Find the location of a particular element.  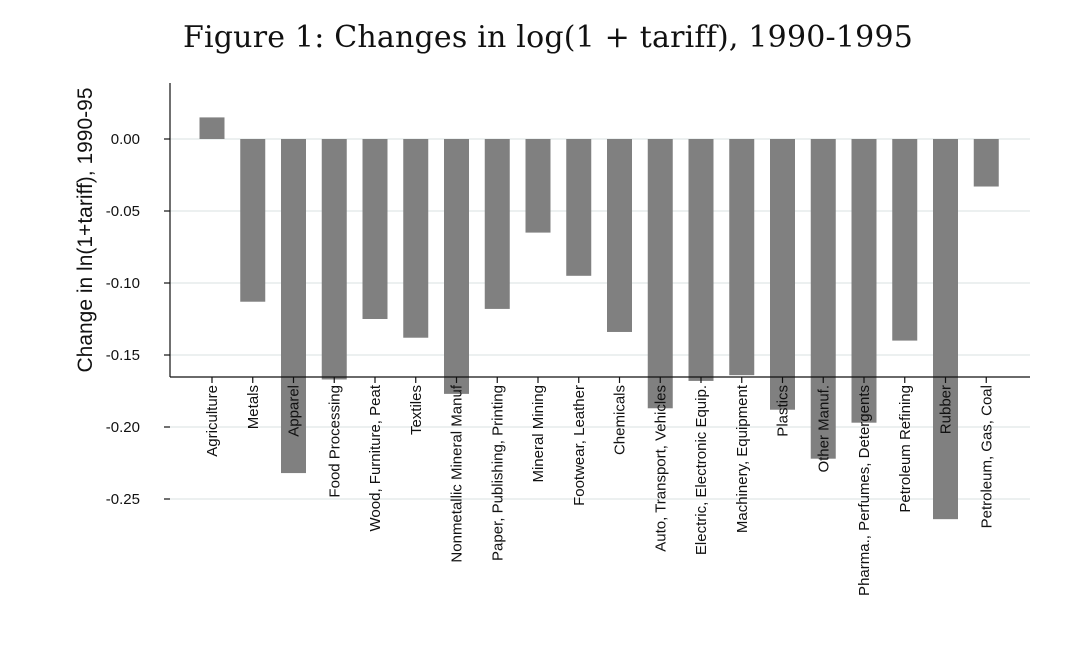

x-tick-label: Agriculture is located at coordinates (212, 421).